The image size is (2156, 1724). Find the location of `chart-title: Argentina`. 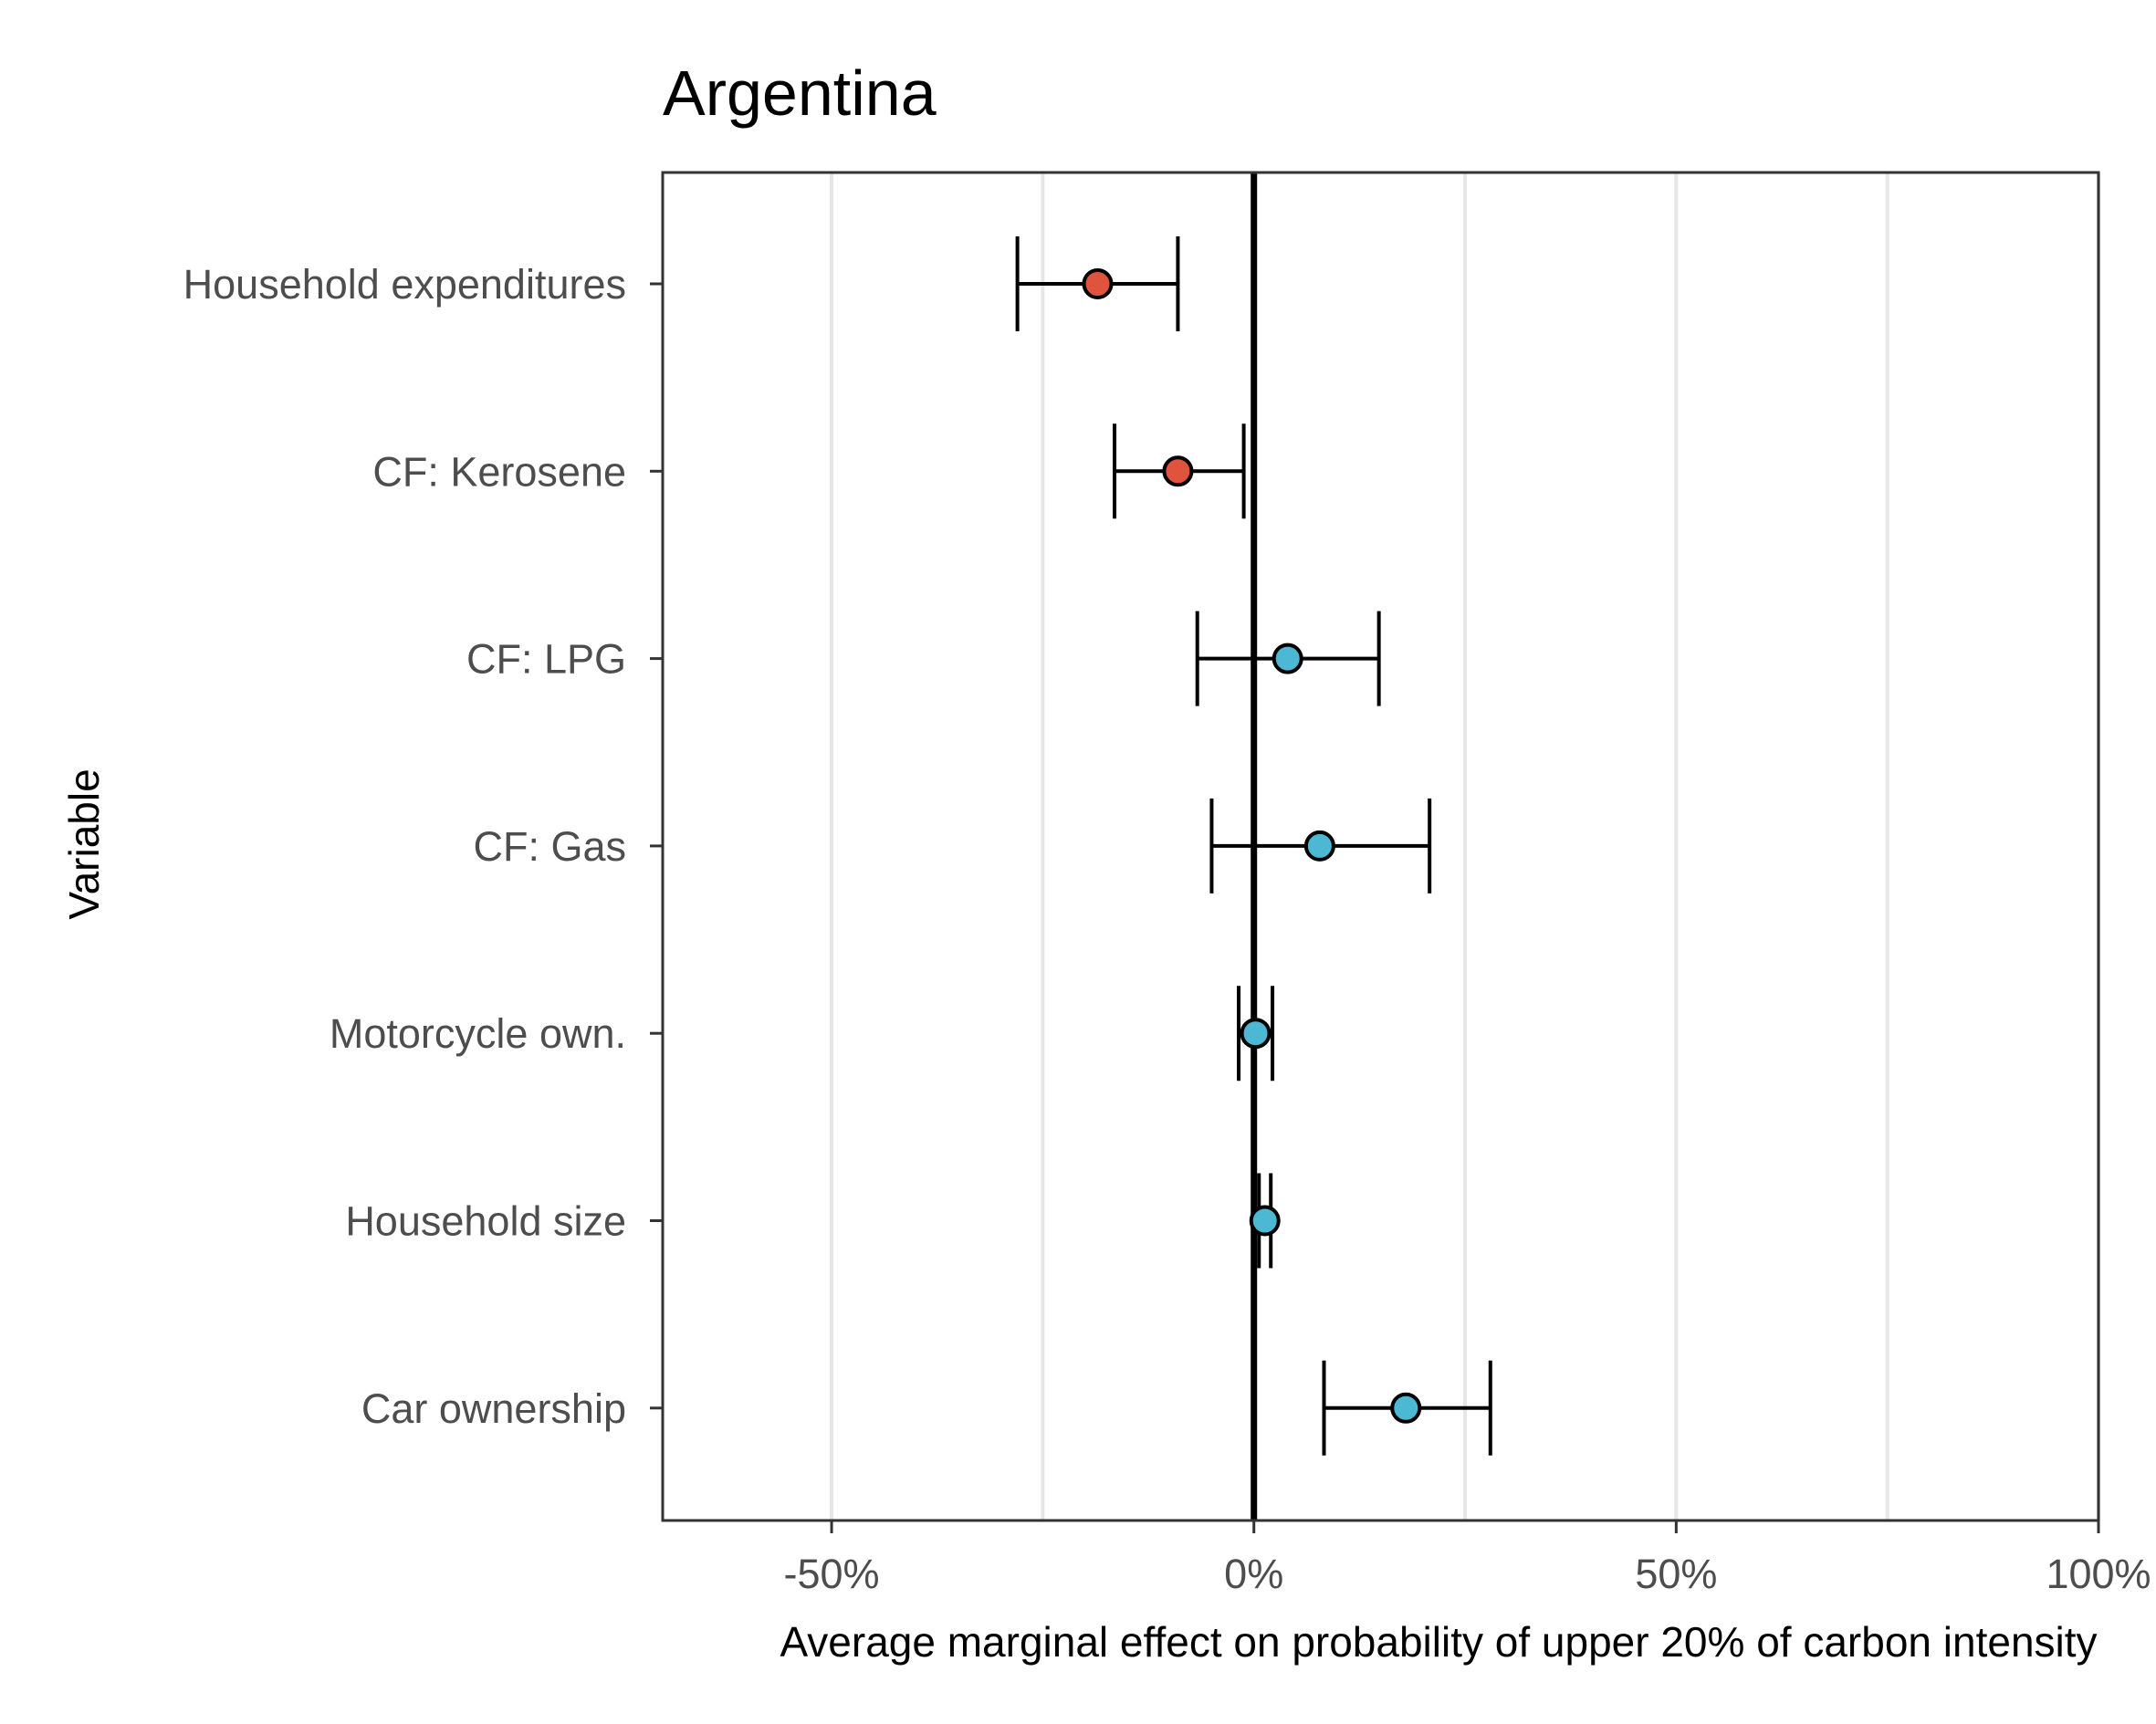

chart-title: Argentina is located at coordinates (800, 93).